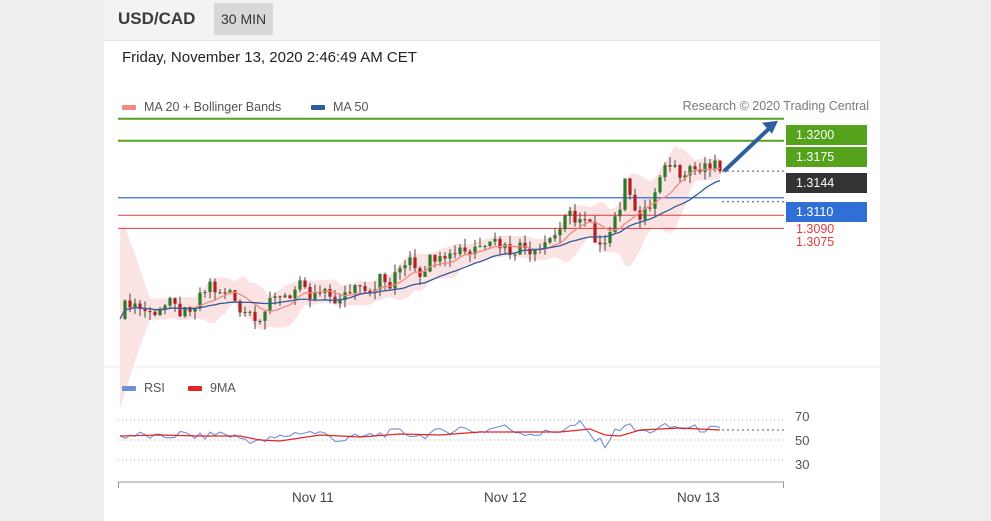  I want to click on legend-ma20: MA 20 + Bollinger Bands, so click(201, 107).